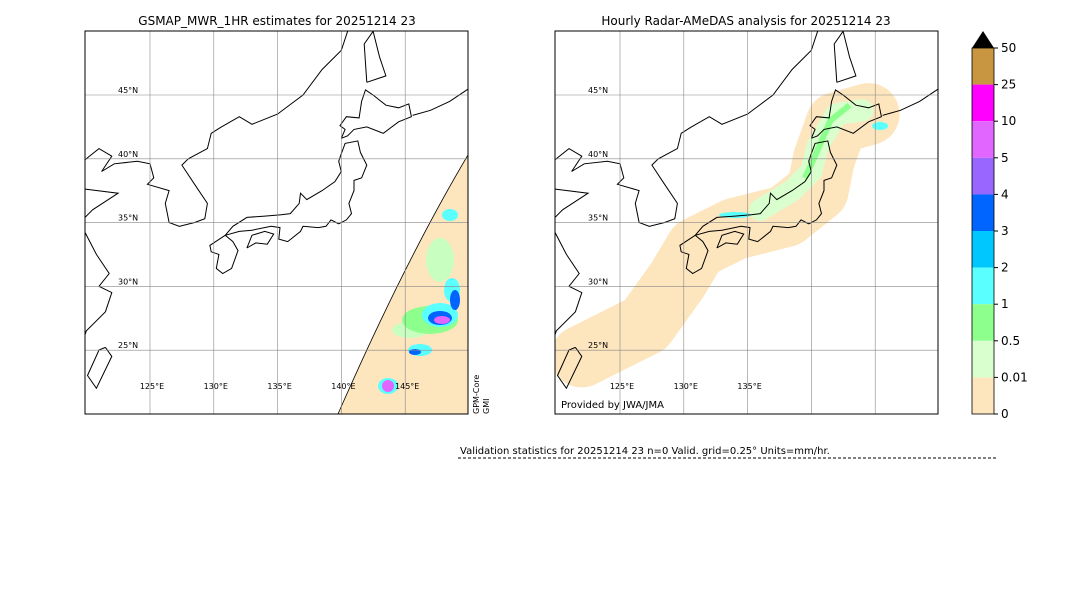 The width and height of the screenshot is (1080, 612). I want to click on colorbar-label: 1, so click(1005, 304).